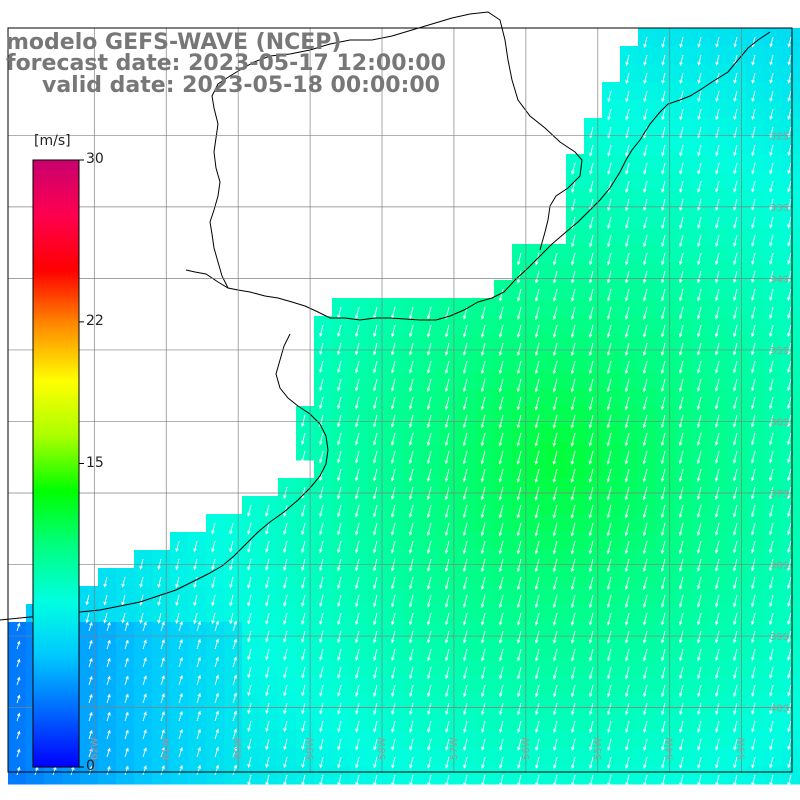  I want to click on latitude-labels: 32S 33S 34S 35S 36S 37S 38S 39S 40S, so click(779, 422).